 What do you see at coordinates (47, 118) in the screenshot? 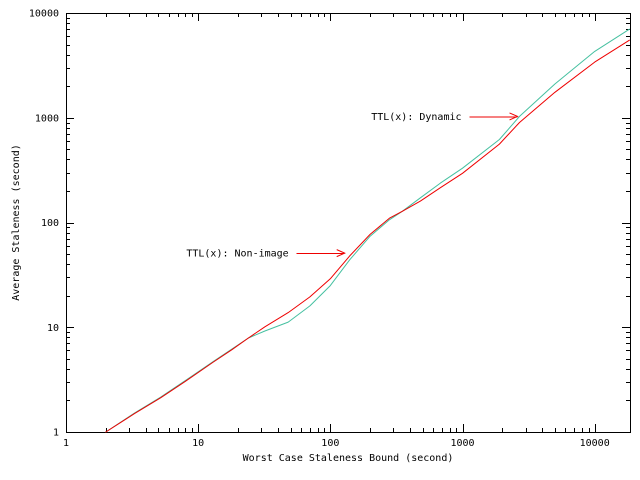
I see `y-tick-label: 1000` at bounding box center [47, 118].